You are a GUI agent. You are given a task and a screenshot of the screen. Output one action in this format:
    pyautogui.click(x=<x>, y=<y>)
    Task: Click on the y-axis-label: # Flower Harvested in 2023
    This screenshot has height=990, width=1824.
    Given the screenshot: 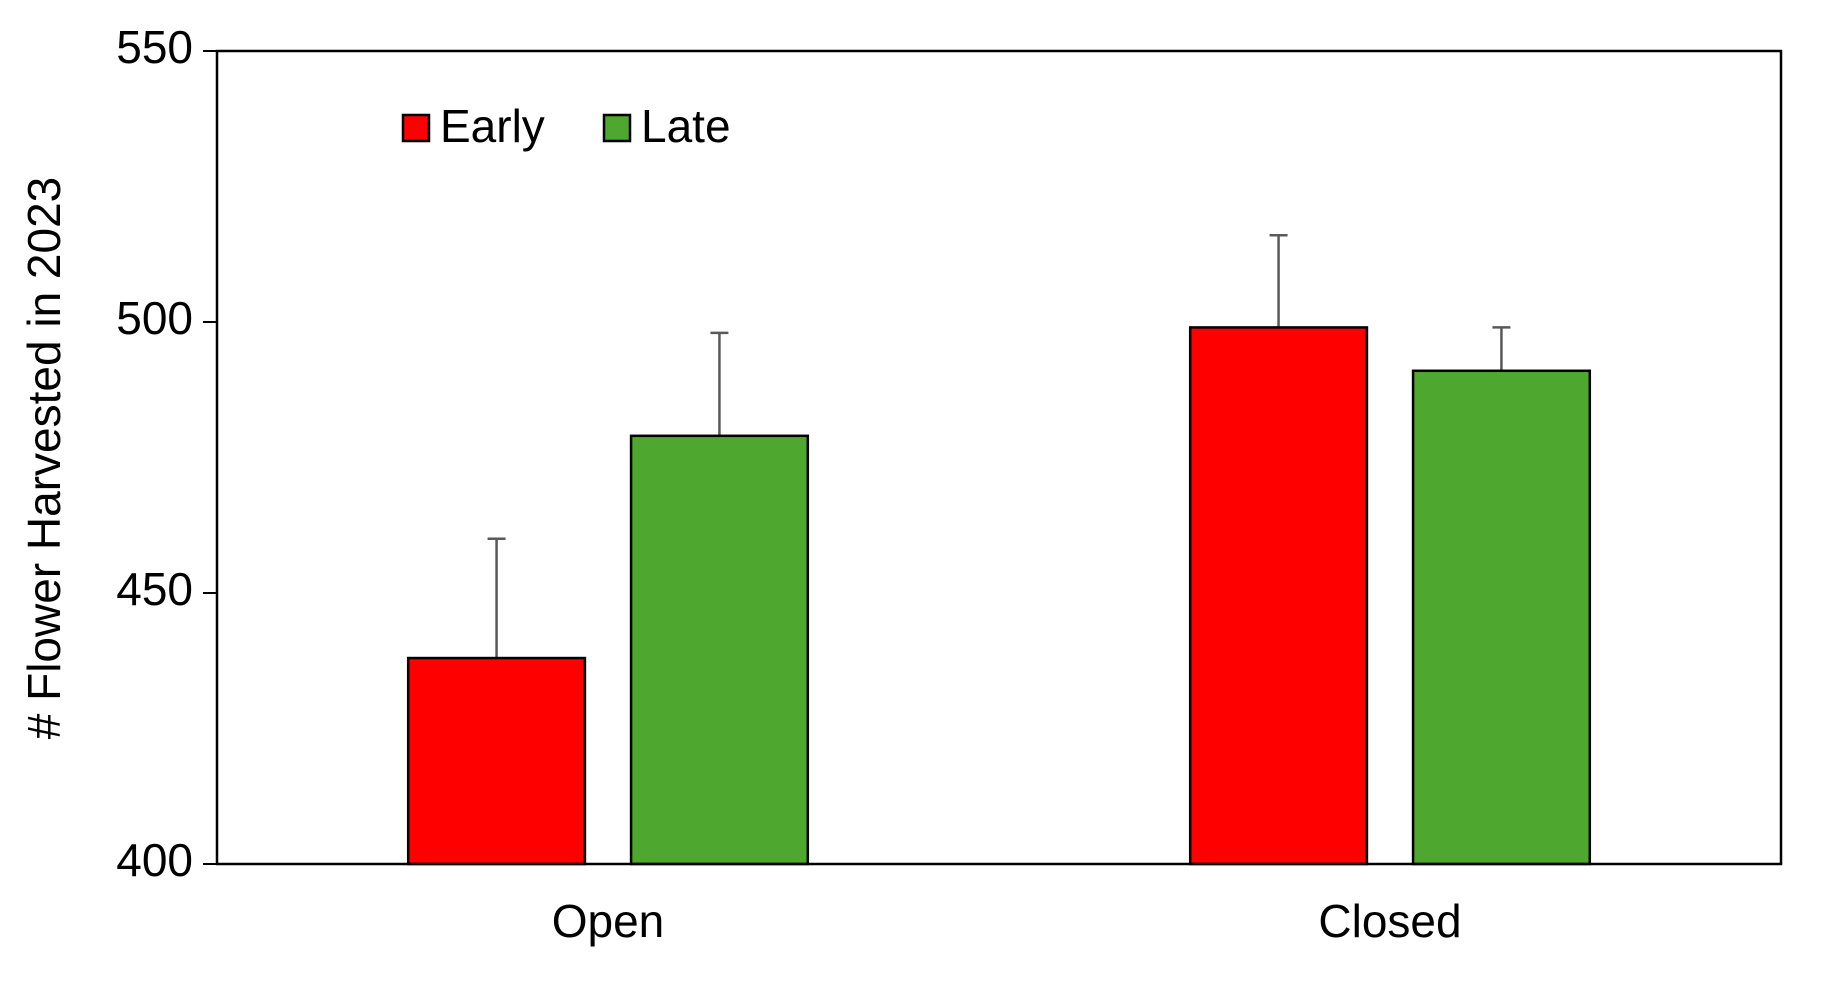 What is the action you would take?
    pyautogui.click(x=44, y=458)
    